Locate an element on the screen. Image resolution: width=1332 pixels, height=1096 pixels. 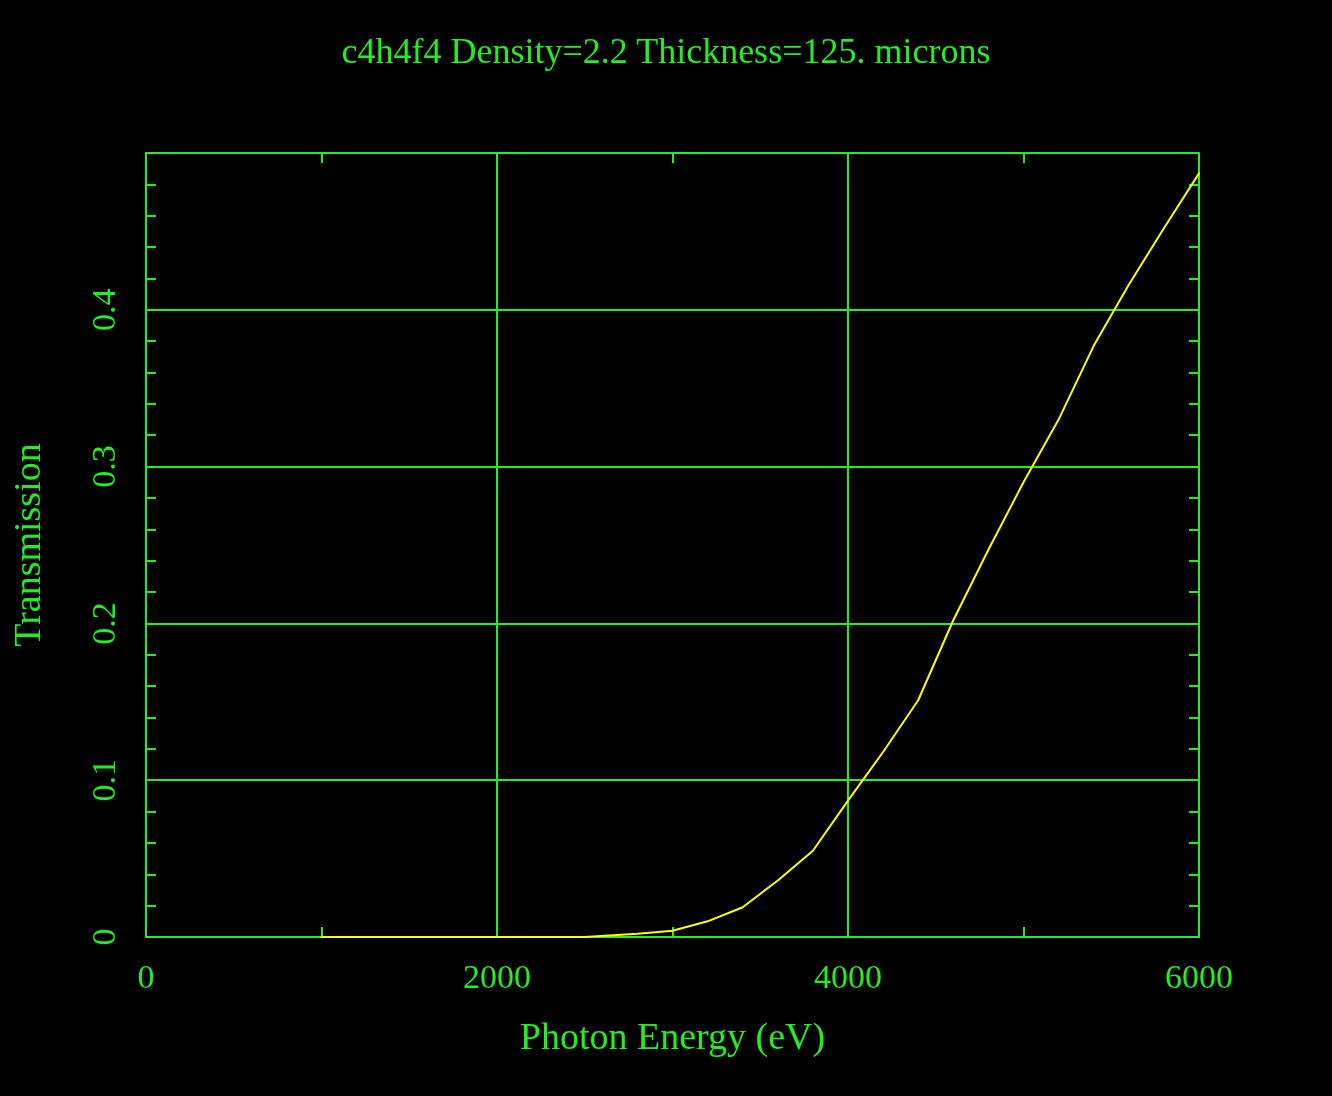
chart-title: c4h4f4 Density=2.2 Thickness=125. microns is located at coordinates (666, 51).